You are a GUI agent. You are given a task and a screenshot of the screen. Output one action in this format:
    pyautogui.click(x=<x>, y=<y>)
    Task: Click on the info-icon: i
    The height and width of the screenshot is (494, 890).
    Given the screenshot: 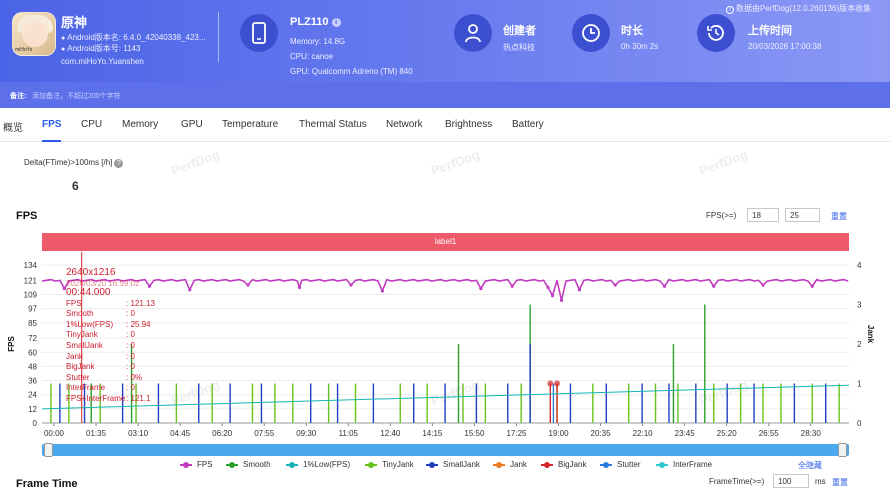 What is the action you would take?
    pyautogui.click(x=336, y=22)
    